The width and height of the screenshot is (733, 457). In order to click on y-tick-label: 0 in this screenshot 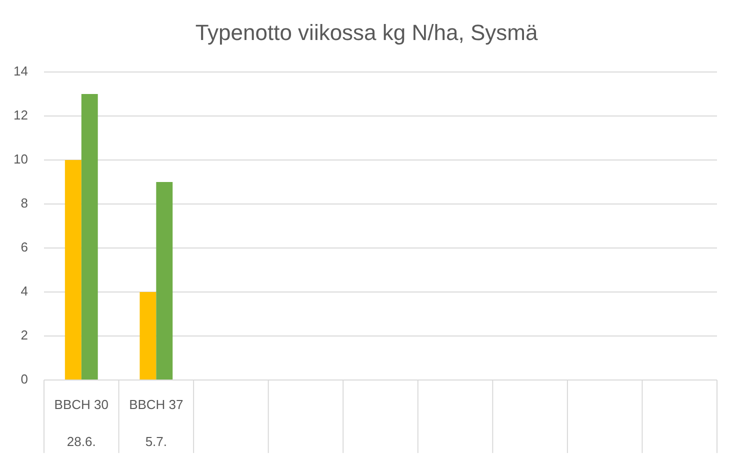, I will do `click(24, 378)`.